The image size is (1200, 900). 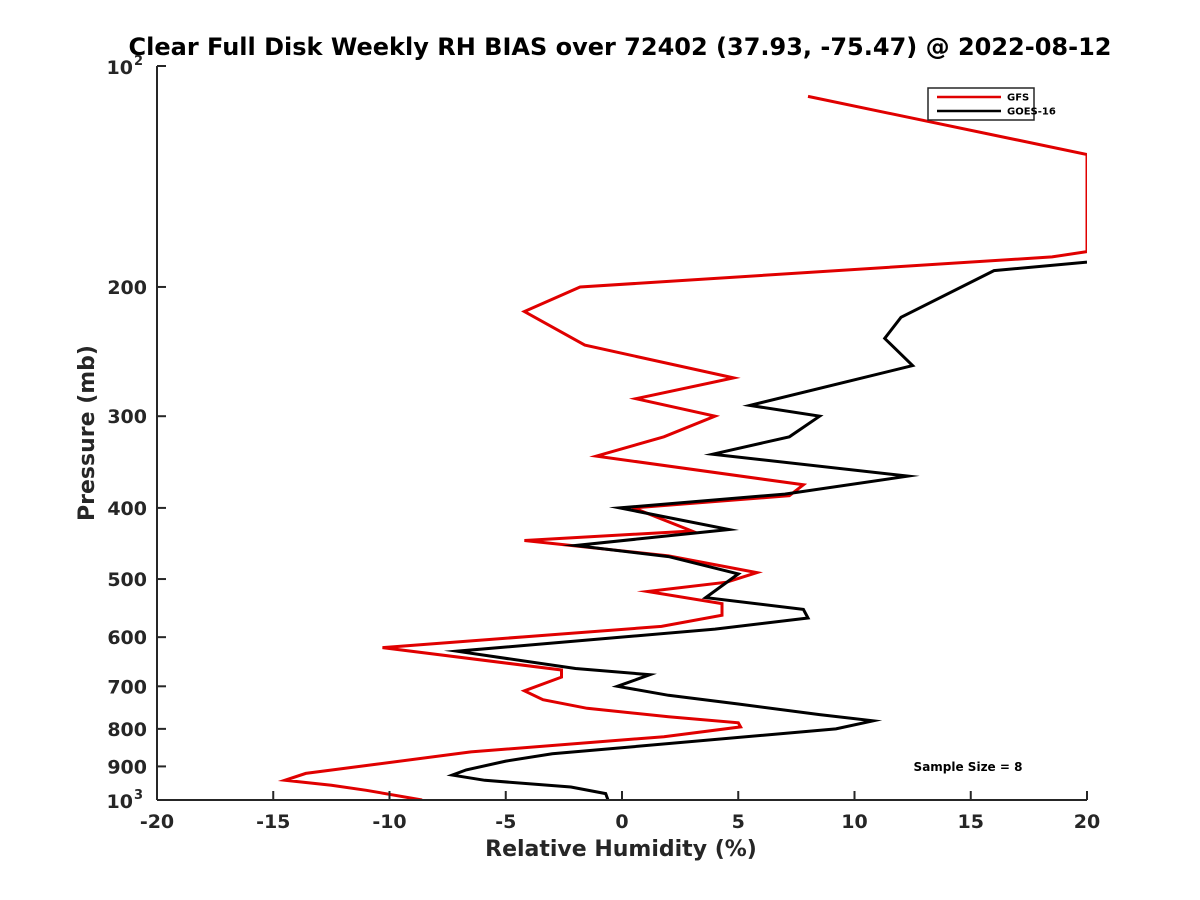 What do you see at coordinates (120, 802) in the screenshot?
I see `y-tick-label-bottom: 10` at bounding box center [120, 802].